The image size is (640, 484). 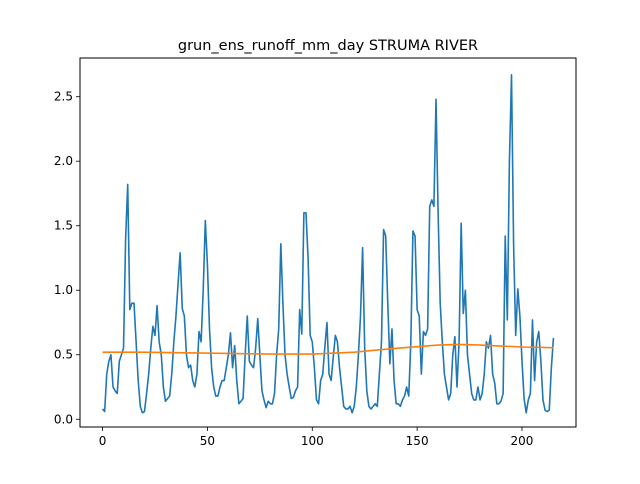 I want to click on x-tick-label: 100, so click(x=312, y=441).